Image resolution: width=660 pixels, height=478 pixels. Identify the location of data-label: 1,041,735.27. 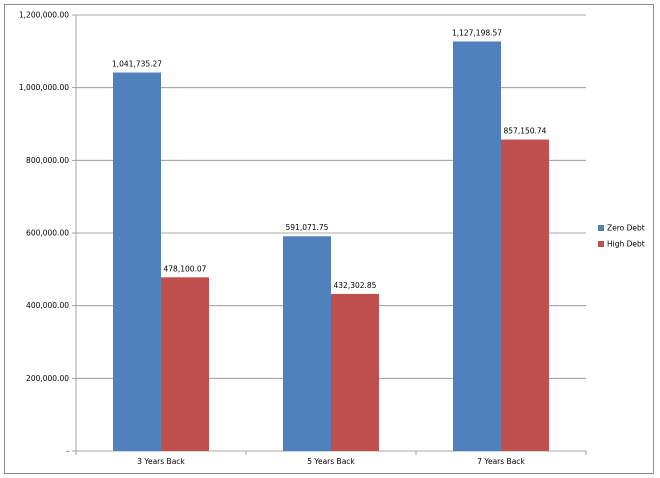
(137, 64).